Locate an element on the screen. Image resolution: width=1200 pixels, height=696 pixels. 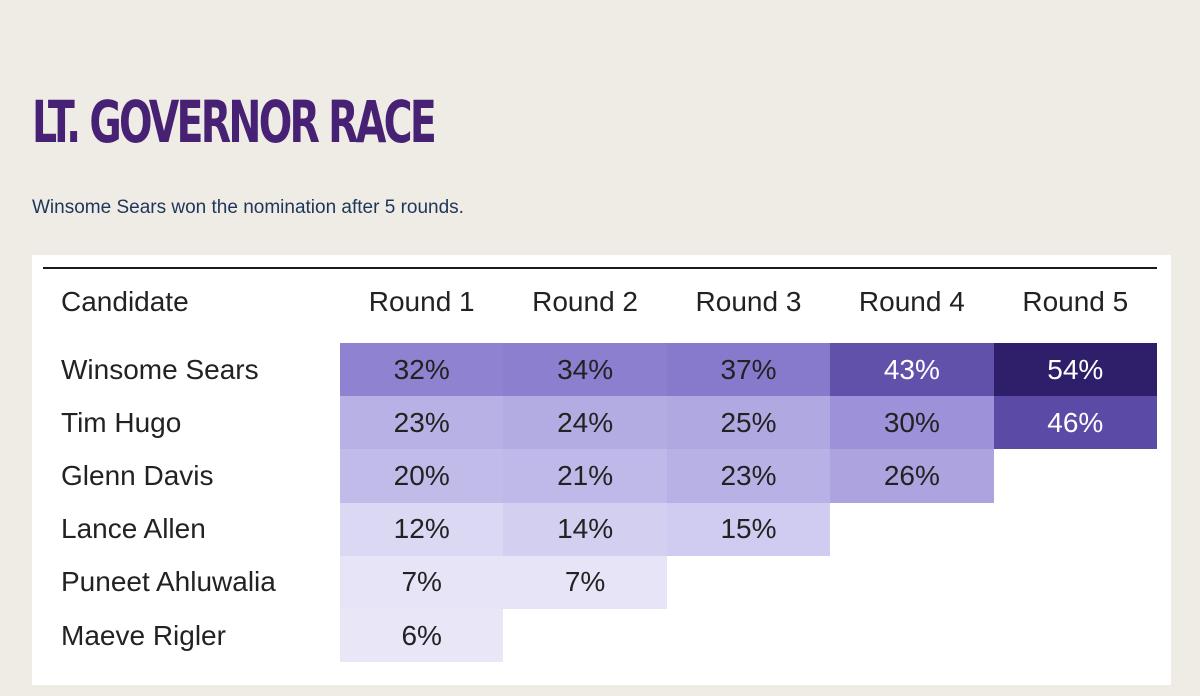
vote-share-cell: 12% is located at coordinates (422, 529).